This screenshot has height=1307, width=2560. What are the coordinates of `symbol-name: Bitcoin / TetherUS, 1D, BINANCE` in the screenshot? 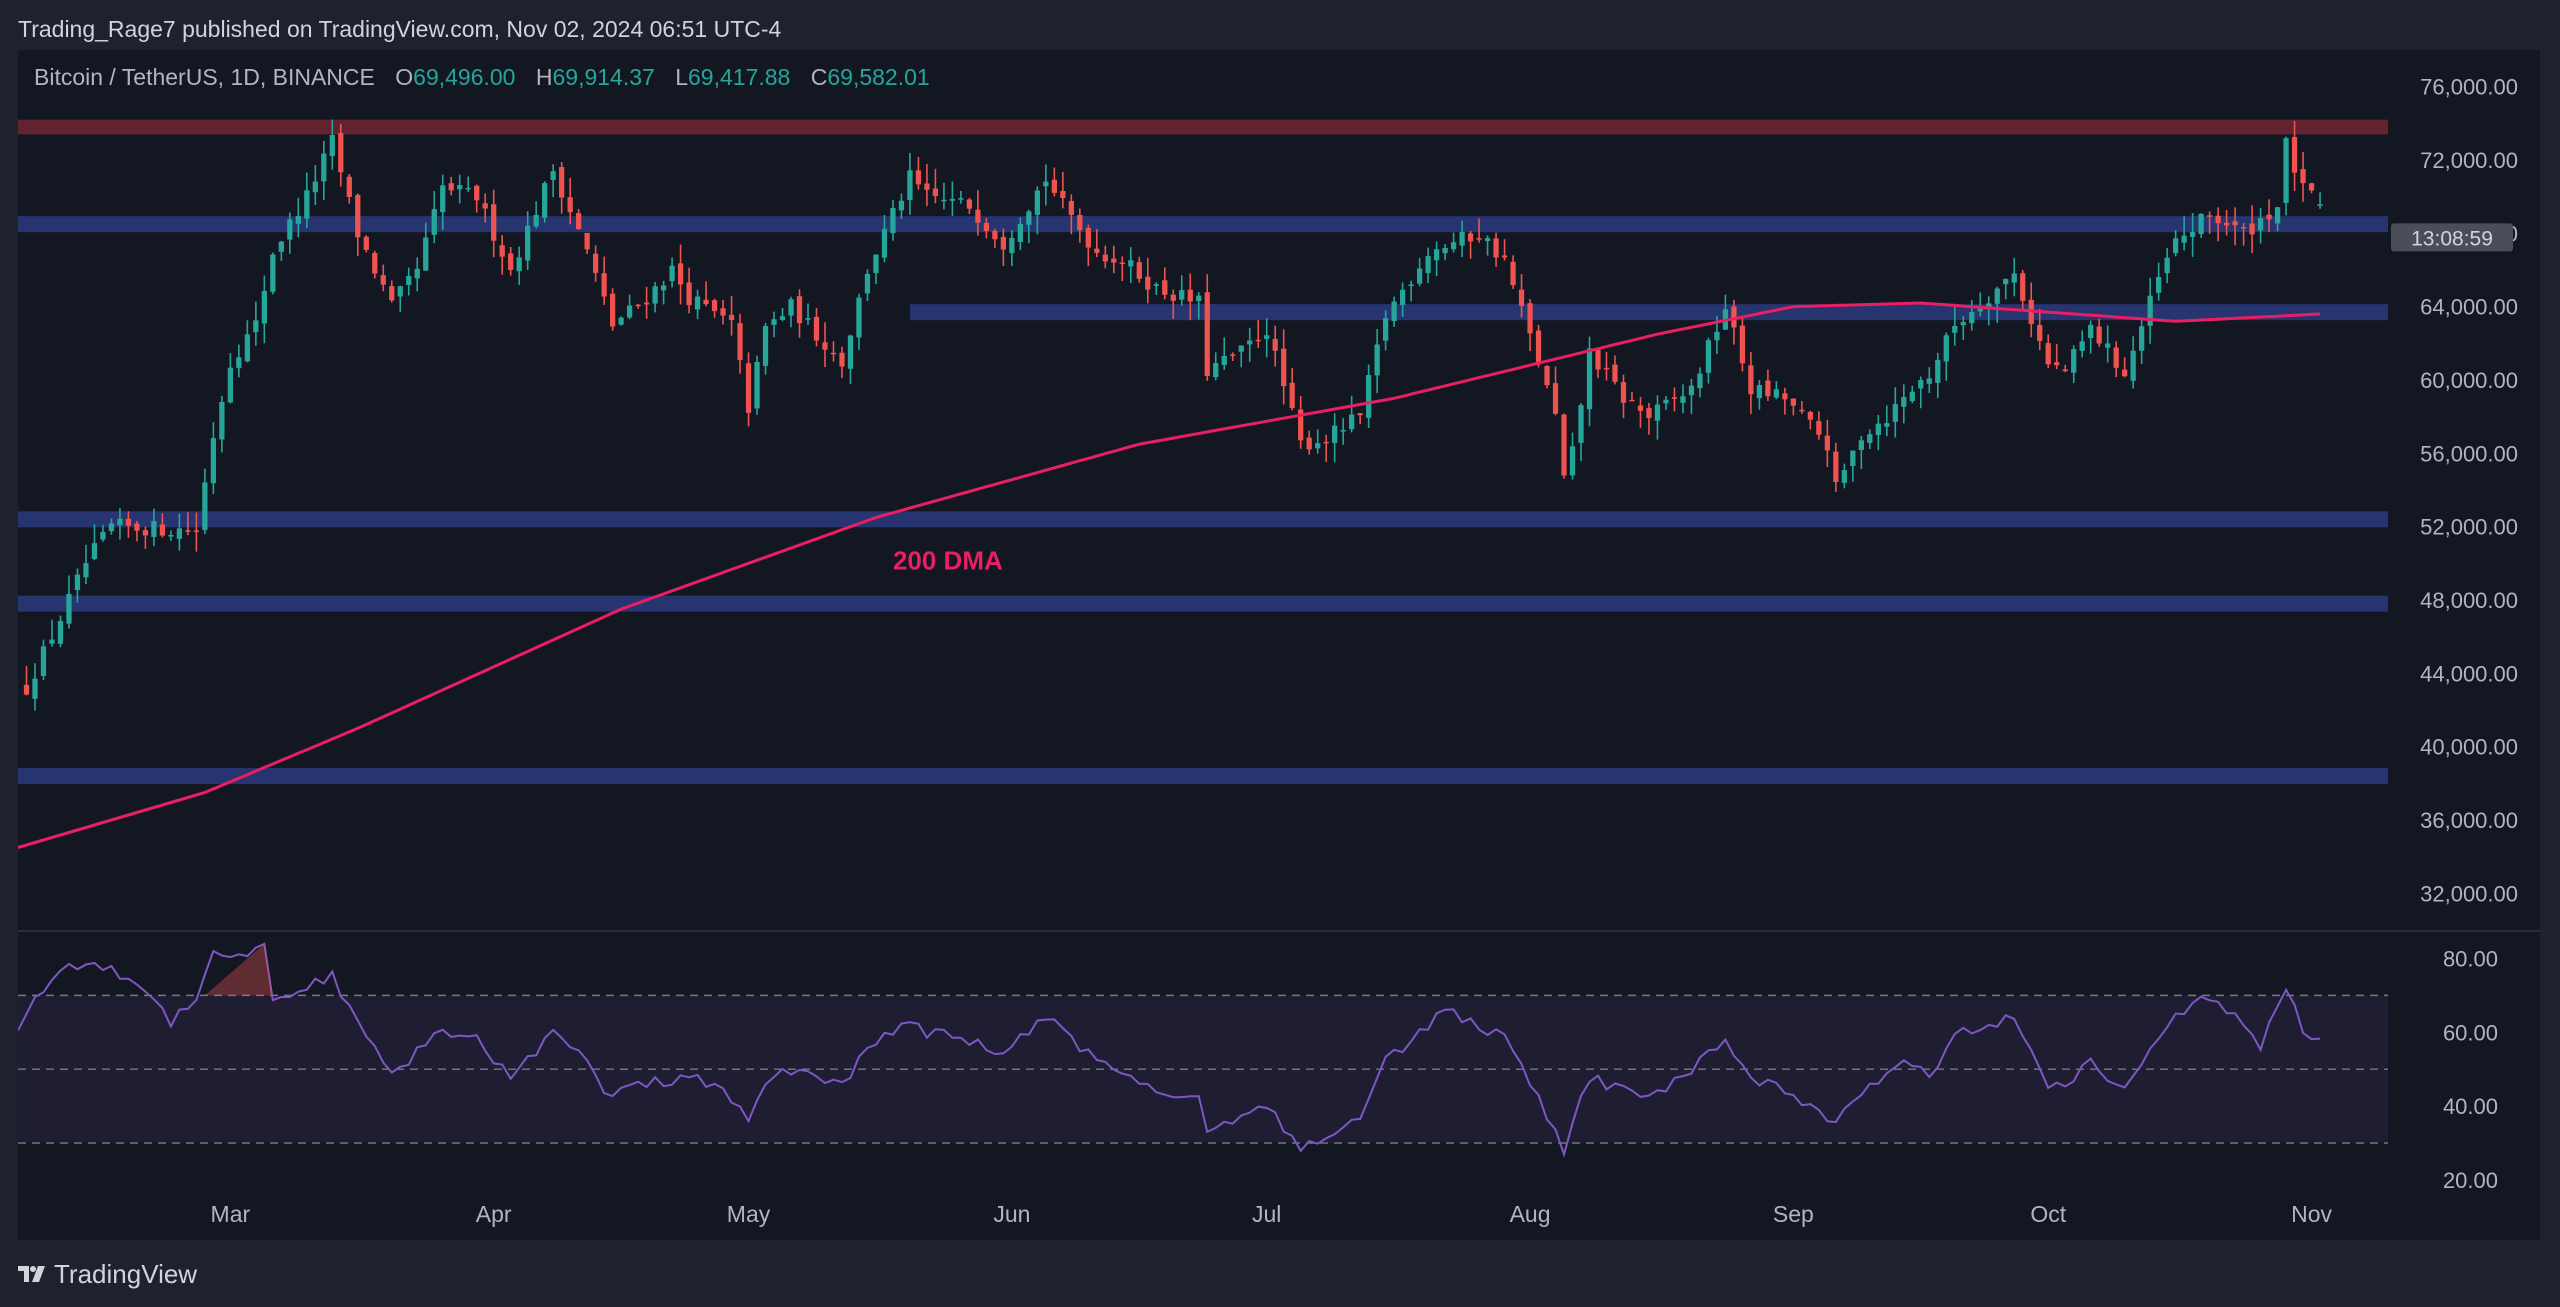 It's located at (204, 77).